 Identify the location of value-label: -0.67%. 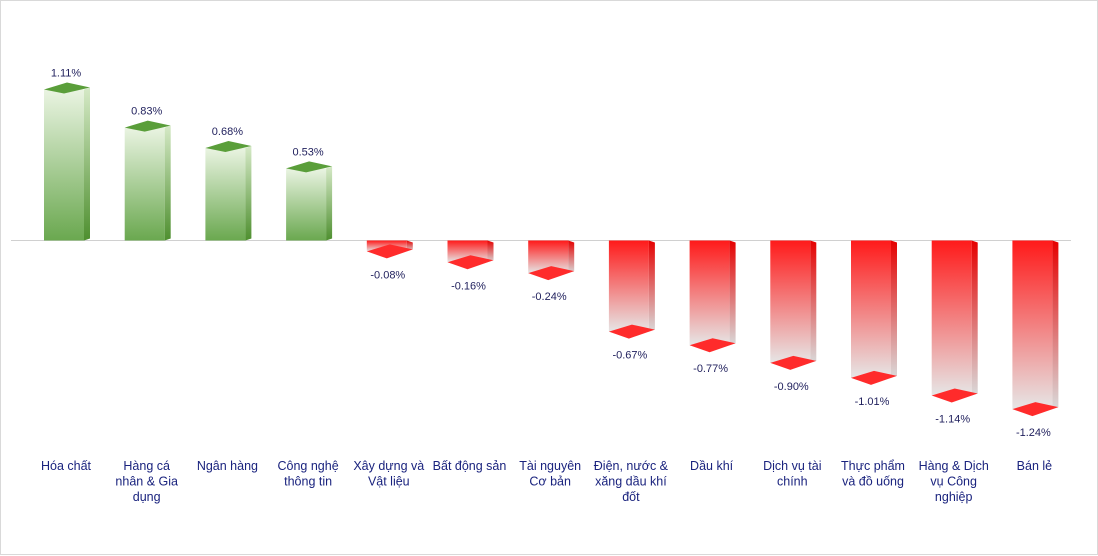
(629, 356).